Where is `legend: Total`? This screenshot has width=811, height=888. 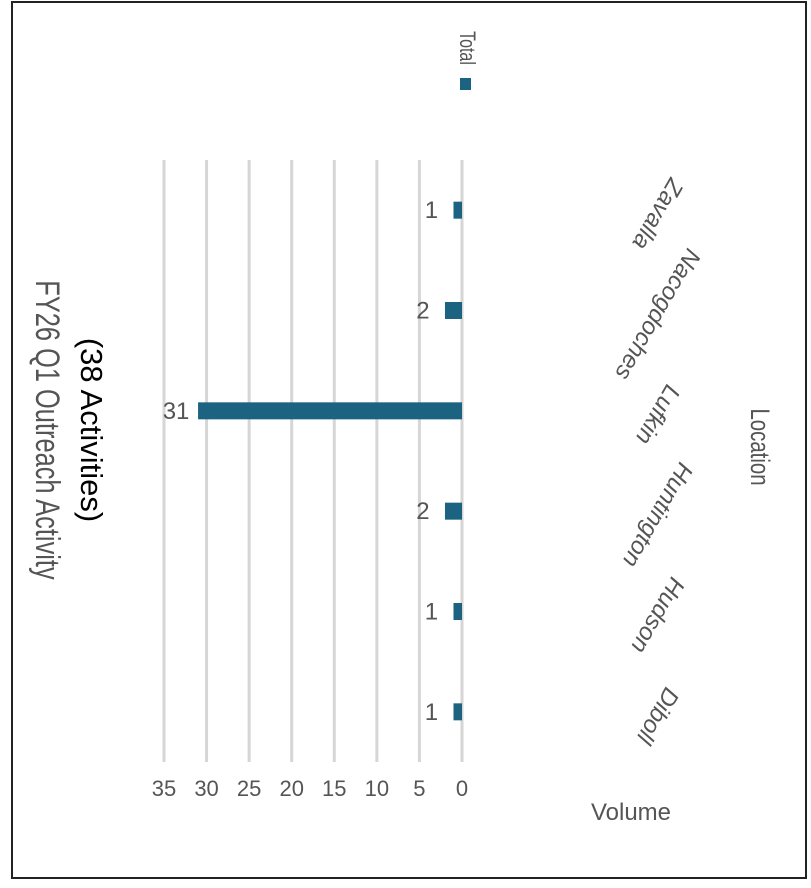
legend: Total is located at coordinates (466, 60).